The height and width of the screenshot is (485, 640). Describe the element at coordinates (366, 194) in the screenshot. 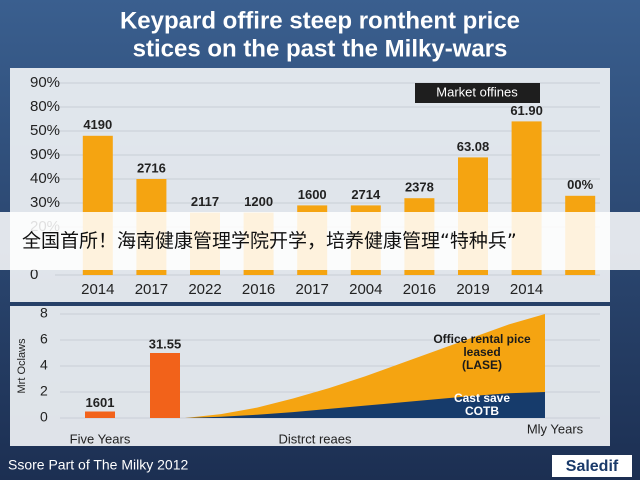

I see `bar-text: 2714` at that location.